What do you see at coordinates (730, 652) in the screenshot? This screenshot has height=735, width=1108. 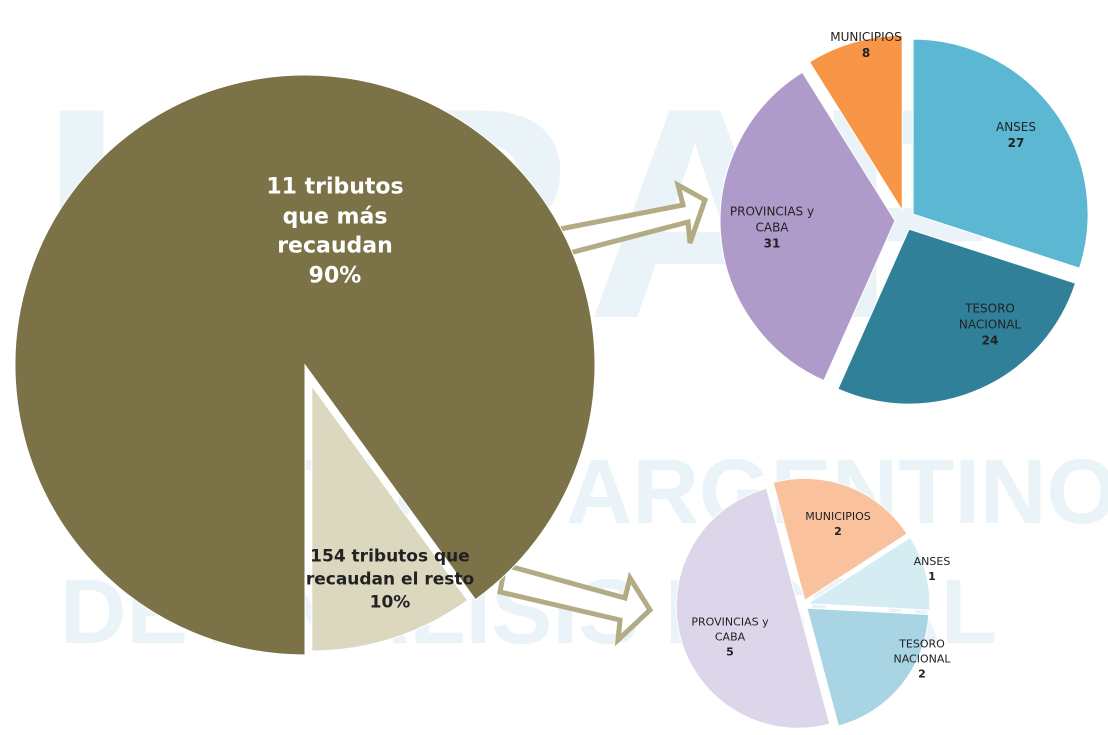 I see `value-label: 5` at bounding box center [730, 652].